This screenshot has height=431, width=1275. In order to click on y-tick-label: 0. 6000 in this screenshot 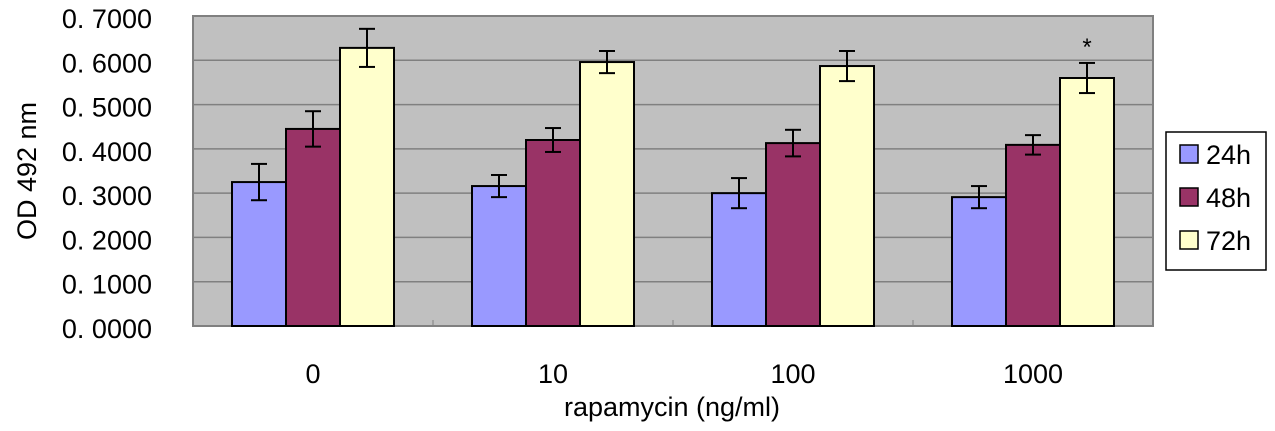, I will do `click(107, 63)`.